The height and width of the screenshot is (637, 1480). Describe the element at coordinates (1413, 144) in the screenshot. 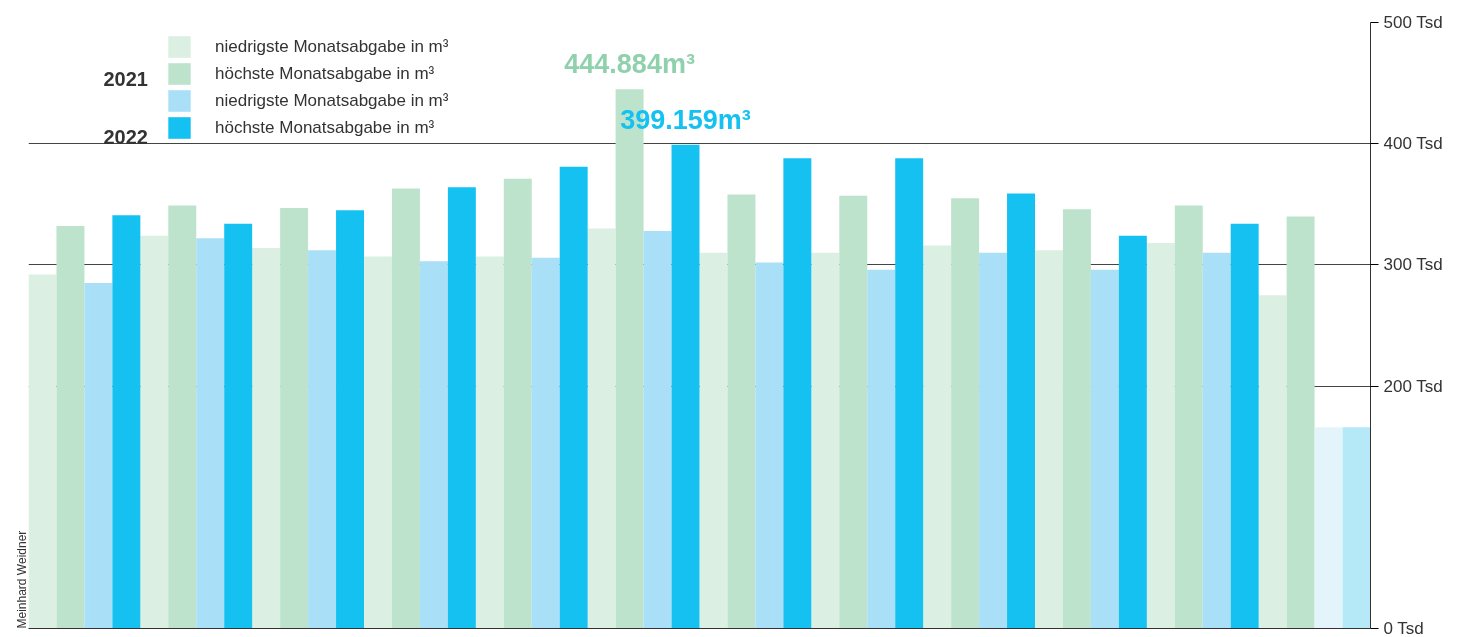

I see `y-tick-label: 400 Tsd` at that location.